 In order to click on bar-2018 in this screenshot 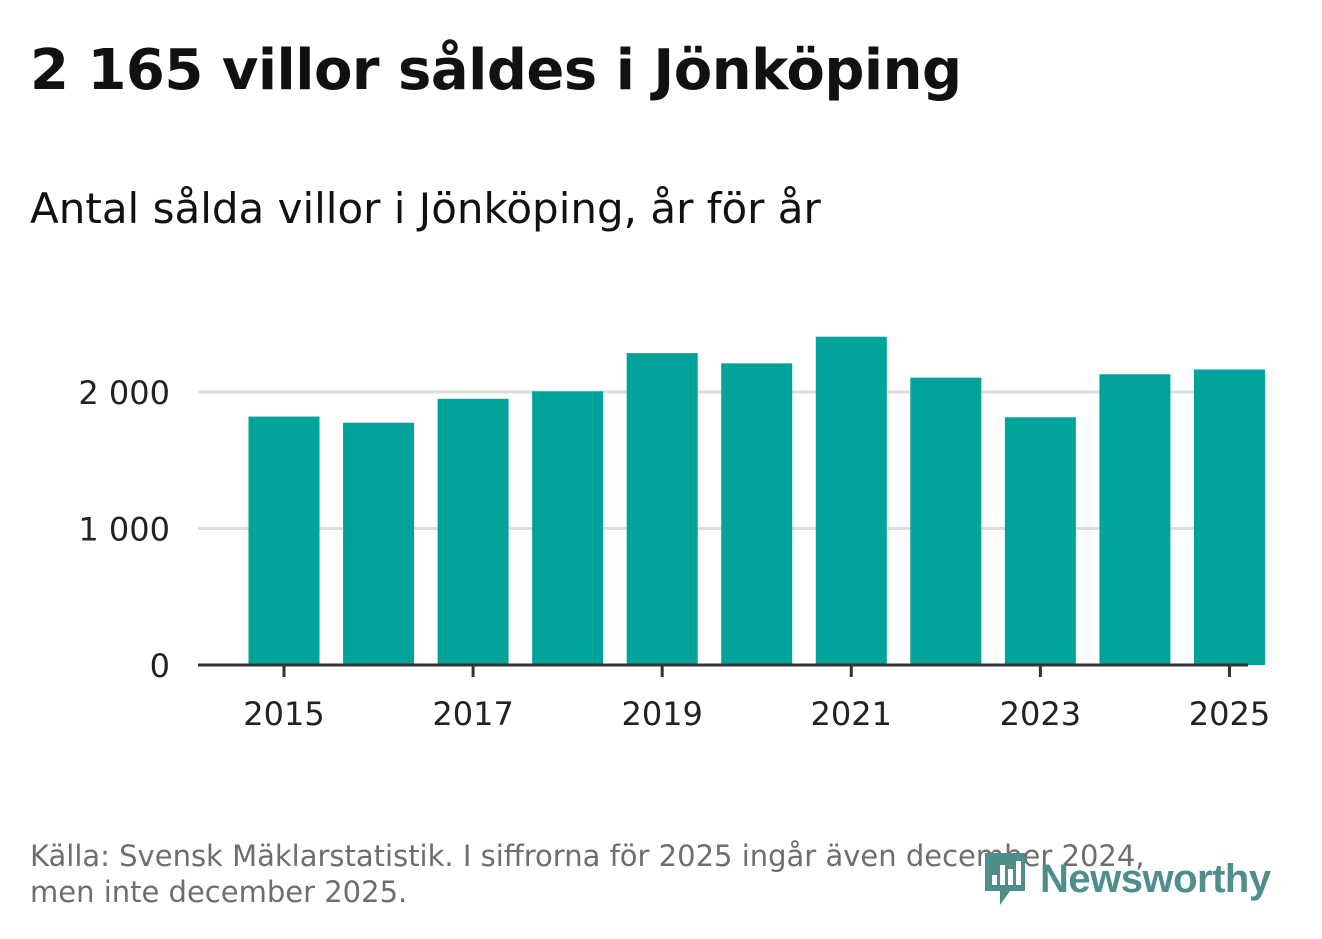, I will do `click(568, 528)`.